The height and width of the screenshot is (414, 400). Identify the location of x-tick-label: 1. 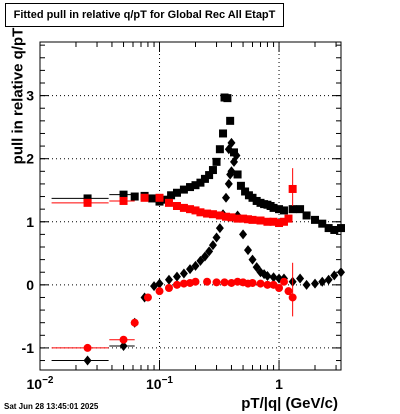
(279, 384).